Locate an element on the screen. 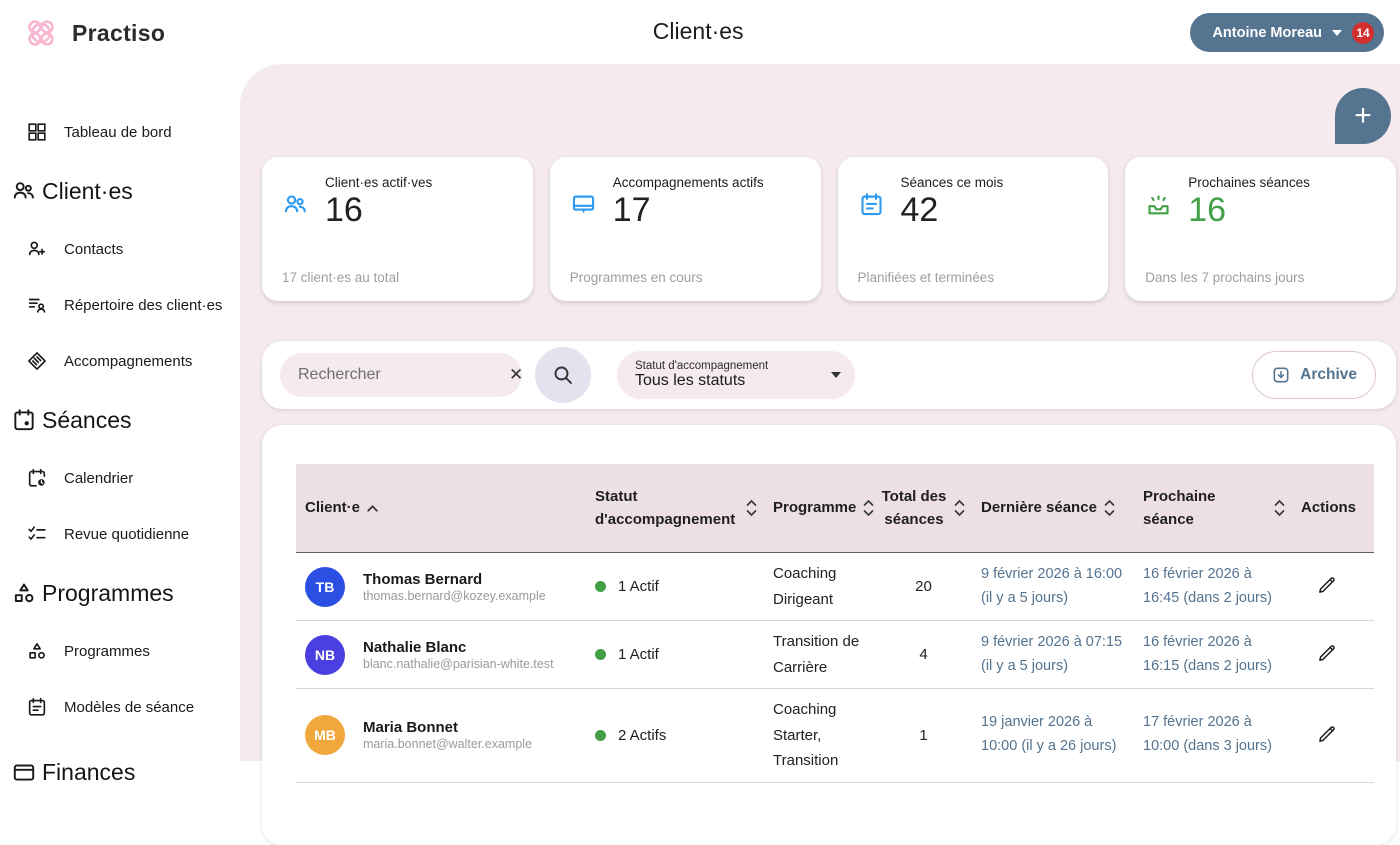 This screenshot has height=845, width=1400. sidebar-section-clientes: Client·es is located at coordinates (120, 191).